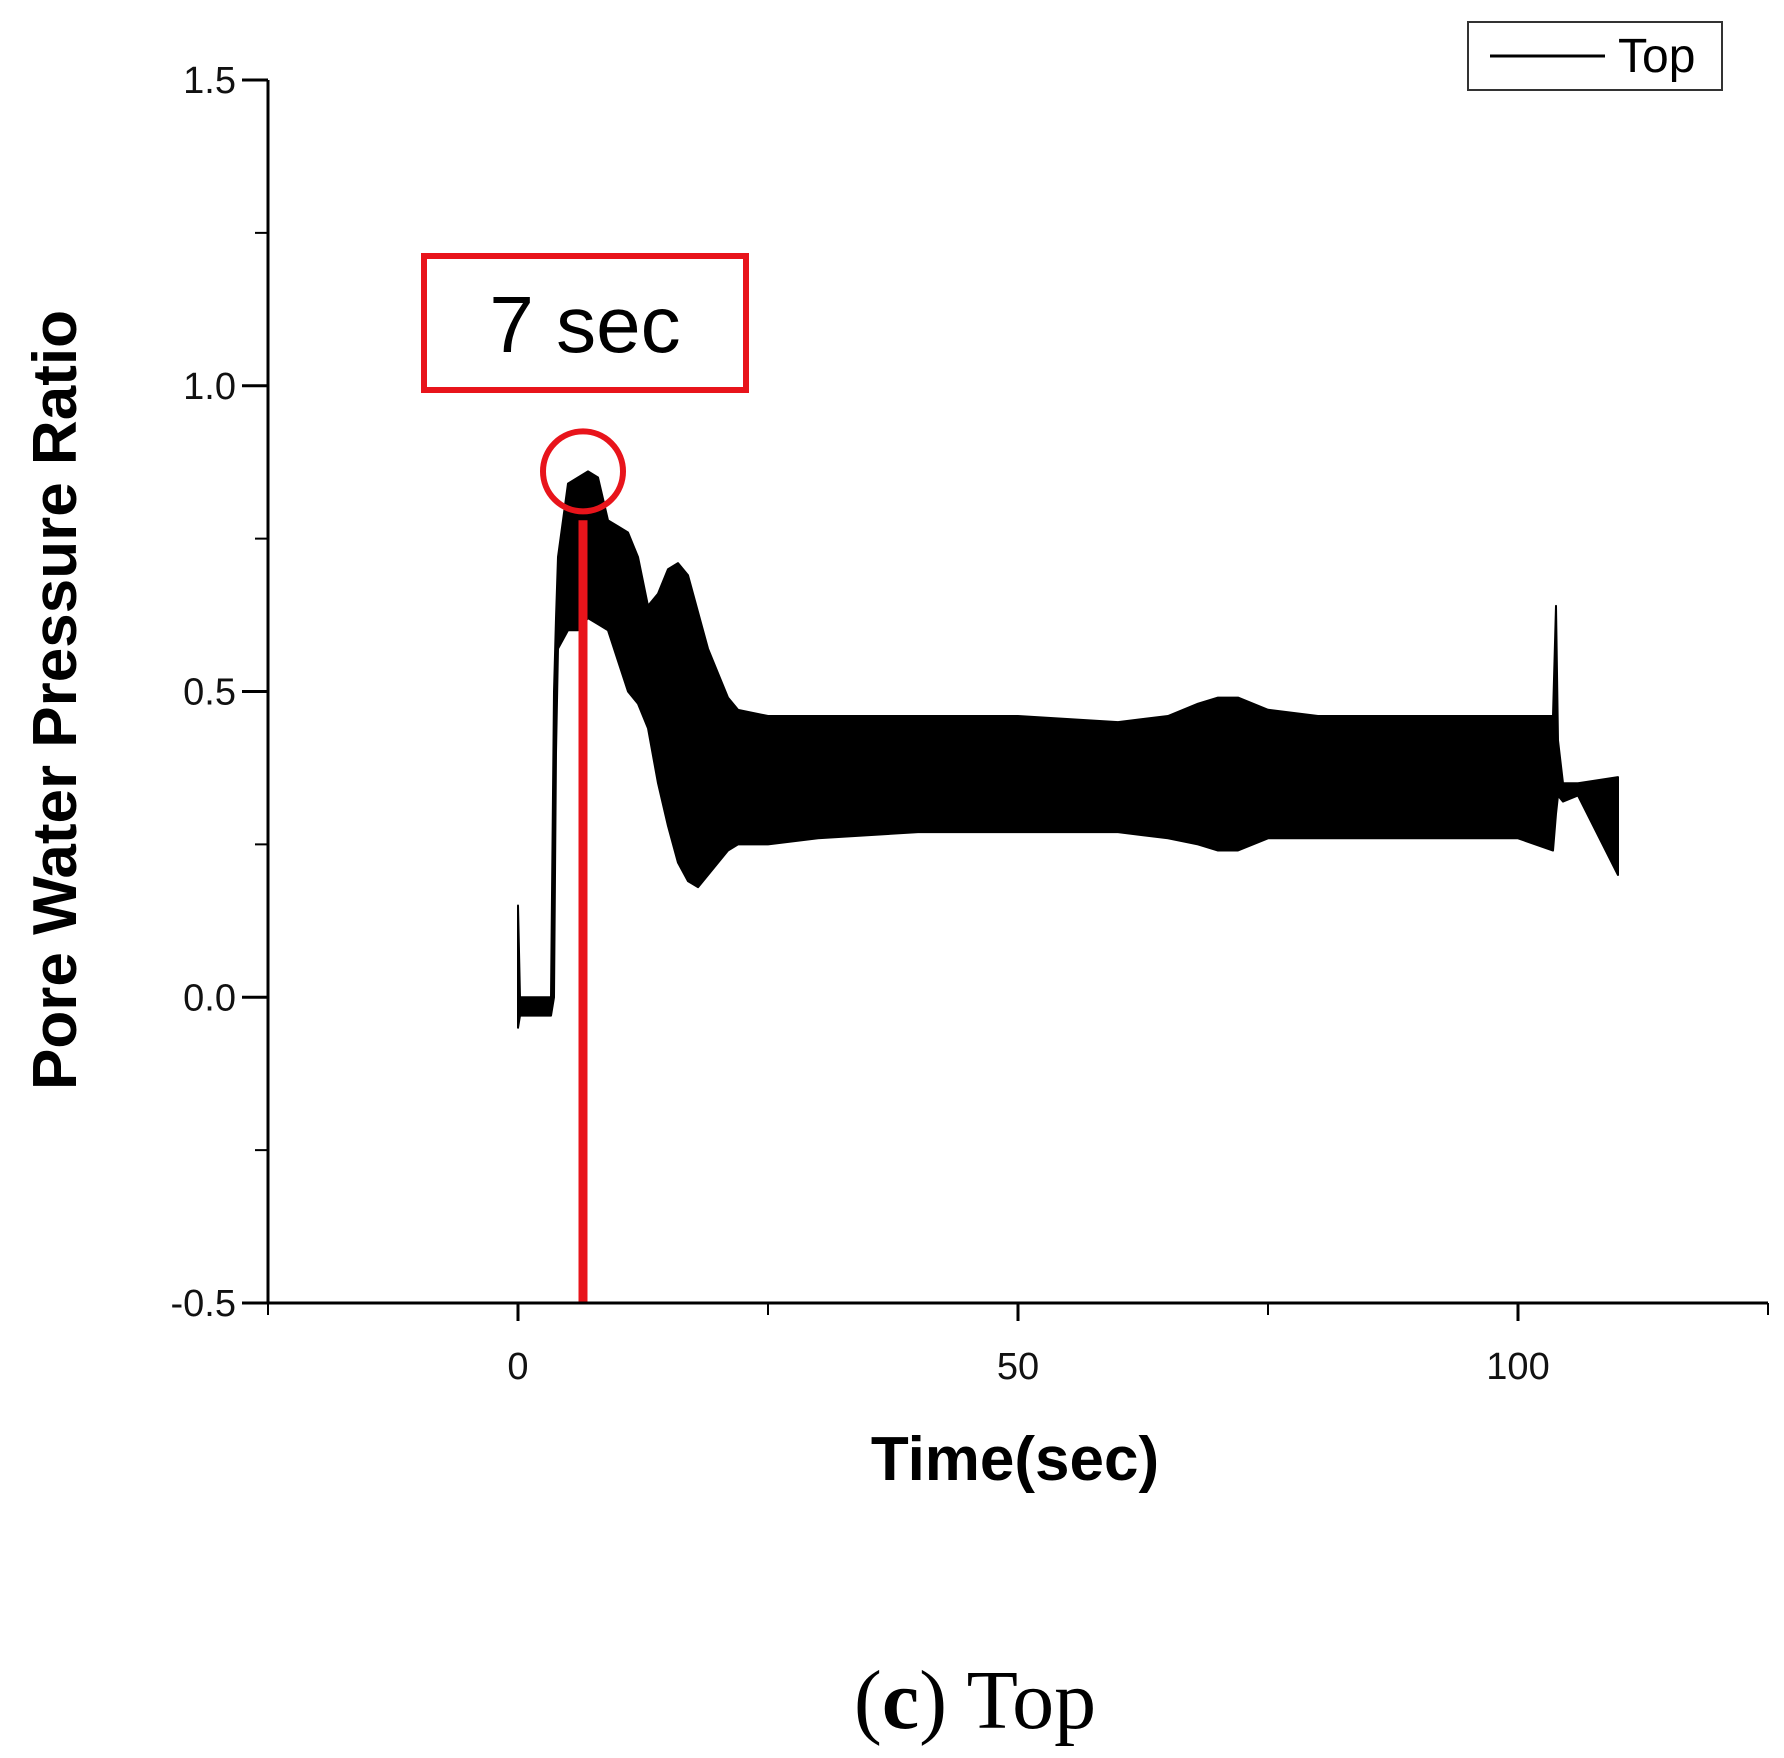  Describe the element at coordinates (55, 700) in the screenshot. I see `y-axis-title: Pore Water Pressure Ratio` at that location.